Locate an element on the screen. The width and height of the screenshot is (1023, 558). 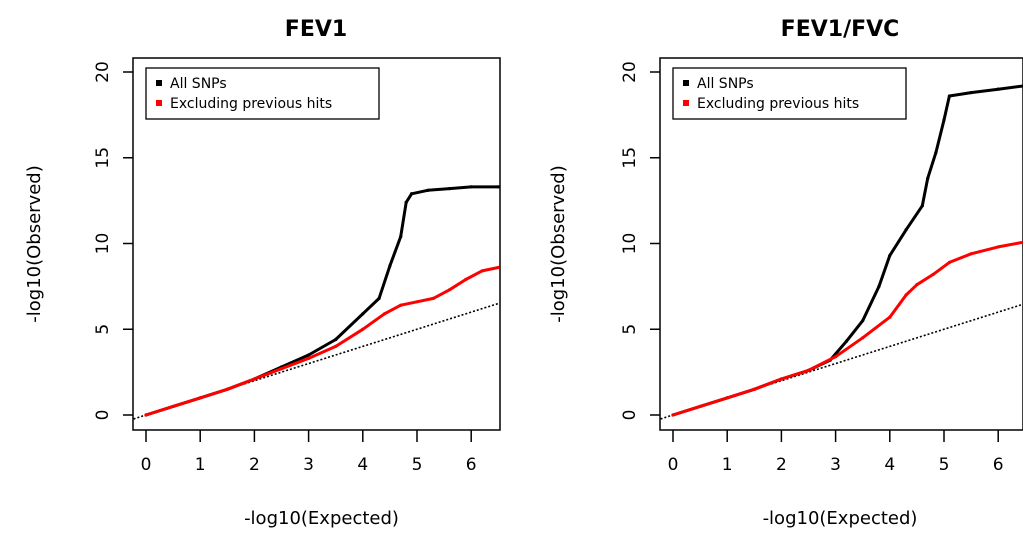
chart-title: FEV1 is located at coordinates (316, 29).